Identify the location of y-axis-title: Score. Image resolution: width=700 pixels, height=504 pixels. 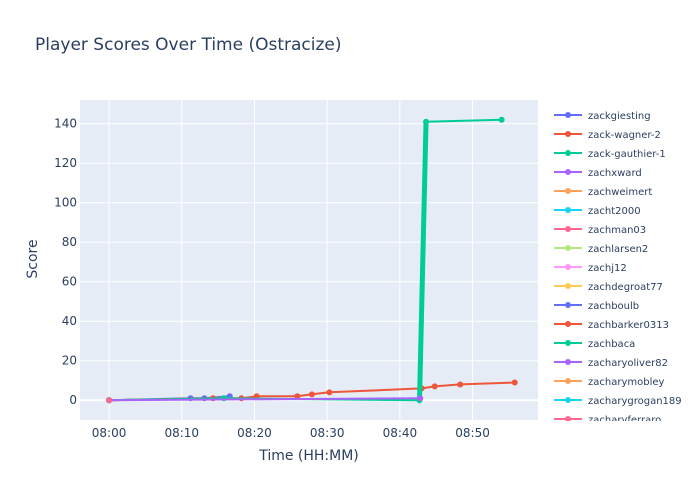
(33, 258).